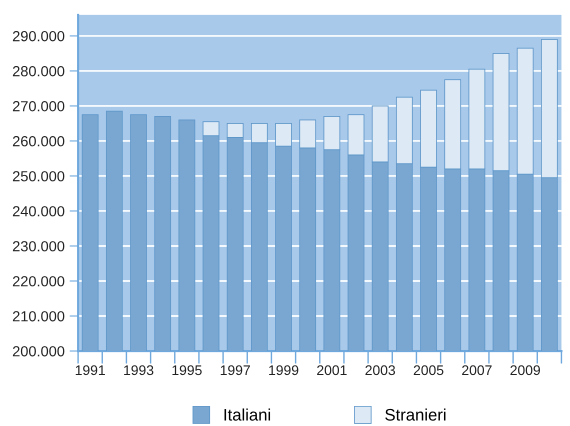 Image resolution: width=570 pixels, height=426 pixels. What do you see at coordinates (38, 71) in the screenshot?
I see `y-tick-label: 280.000` at bounding box center [38, 71].